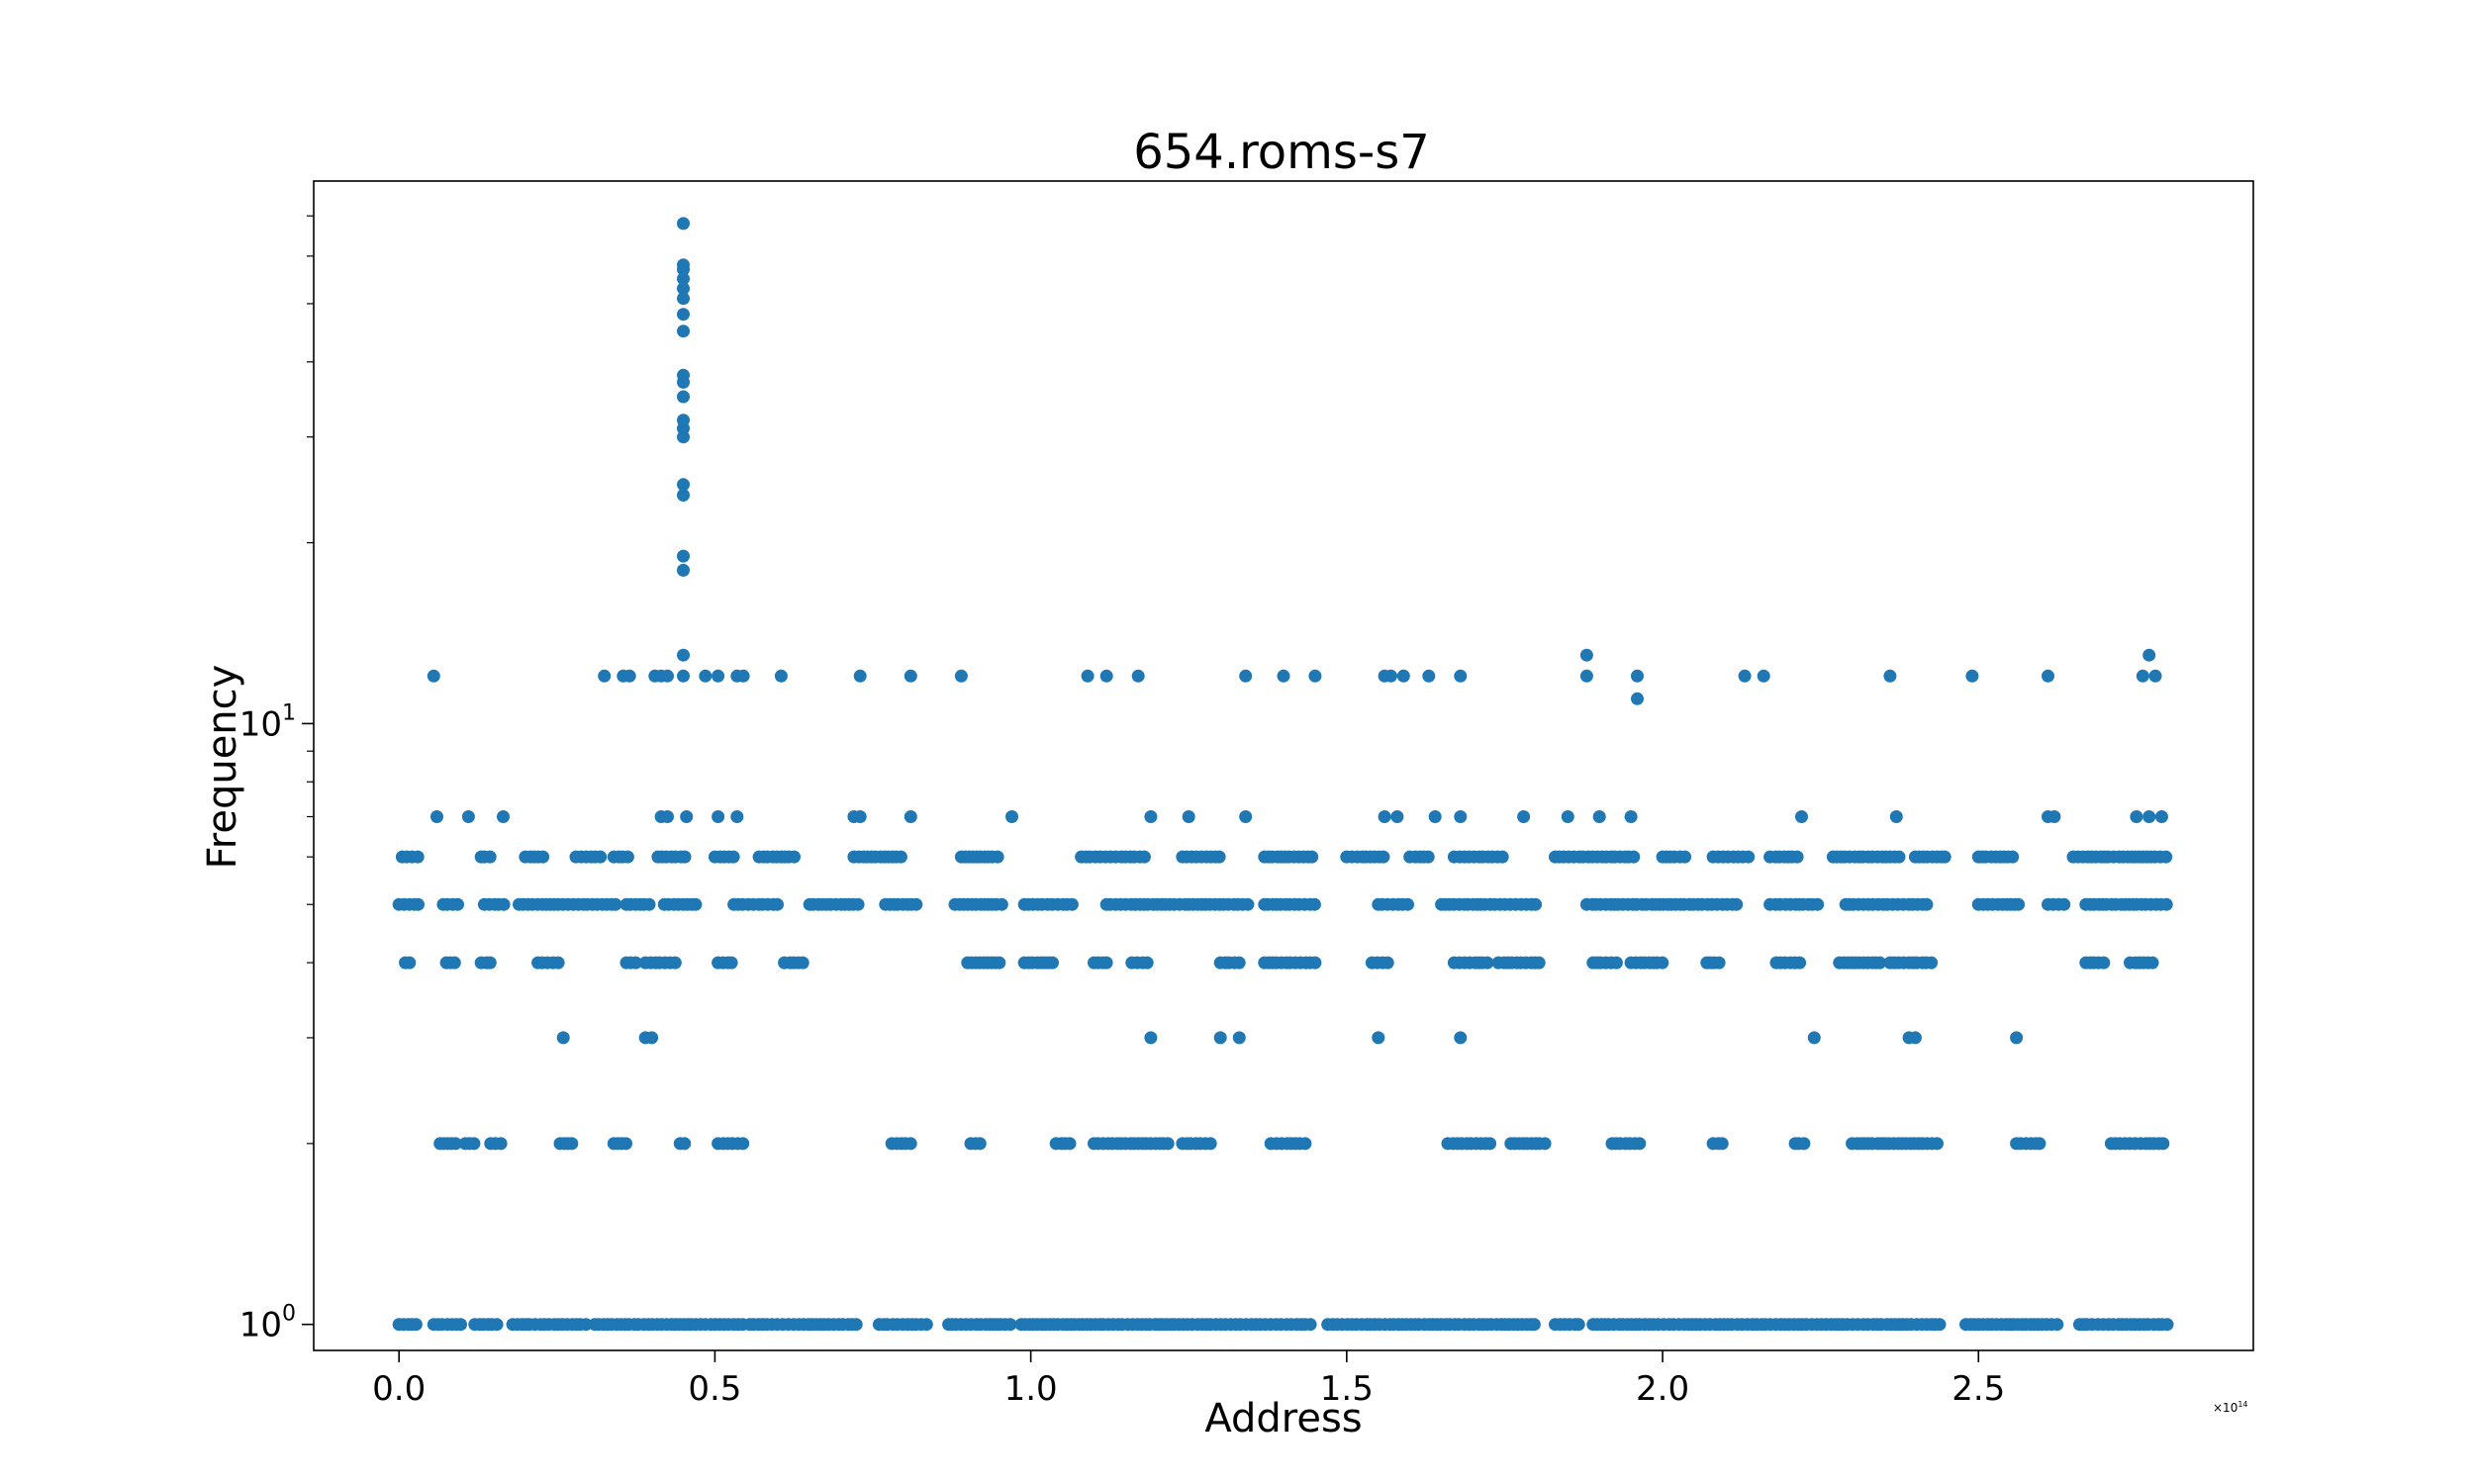 This screenshot has width=2474, height=1484. What do you see at coordinates (1347, 1389) in the screenshot?
I see `x-tick-label: 1.5` at bounding box center [1347, 1389].